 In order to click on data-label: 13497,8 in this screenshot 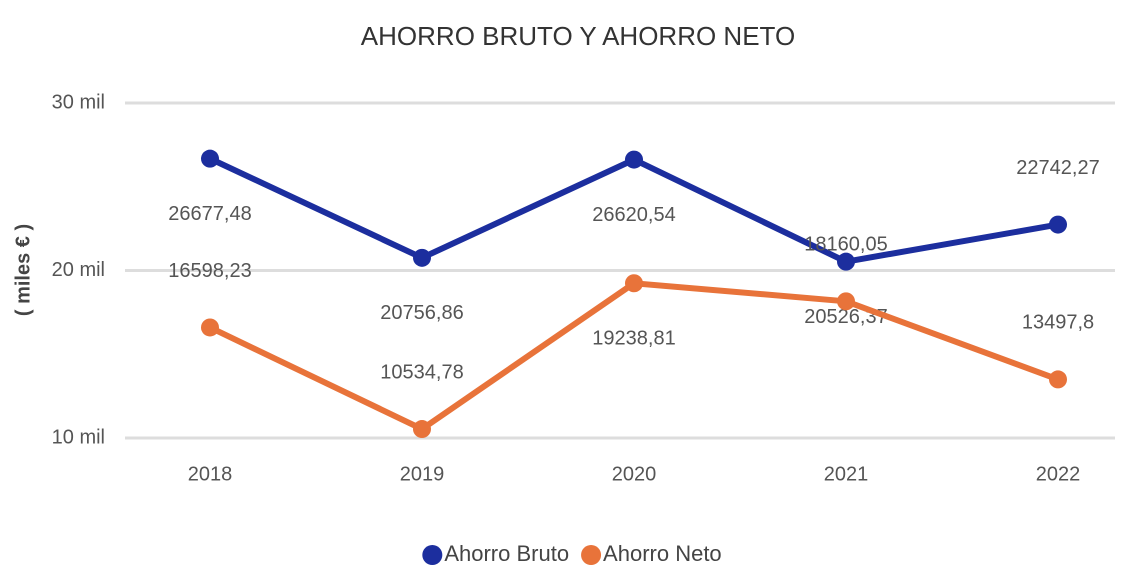, I will do `click(1058, 323)`.